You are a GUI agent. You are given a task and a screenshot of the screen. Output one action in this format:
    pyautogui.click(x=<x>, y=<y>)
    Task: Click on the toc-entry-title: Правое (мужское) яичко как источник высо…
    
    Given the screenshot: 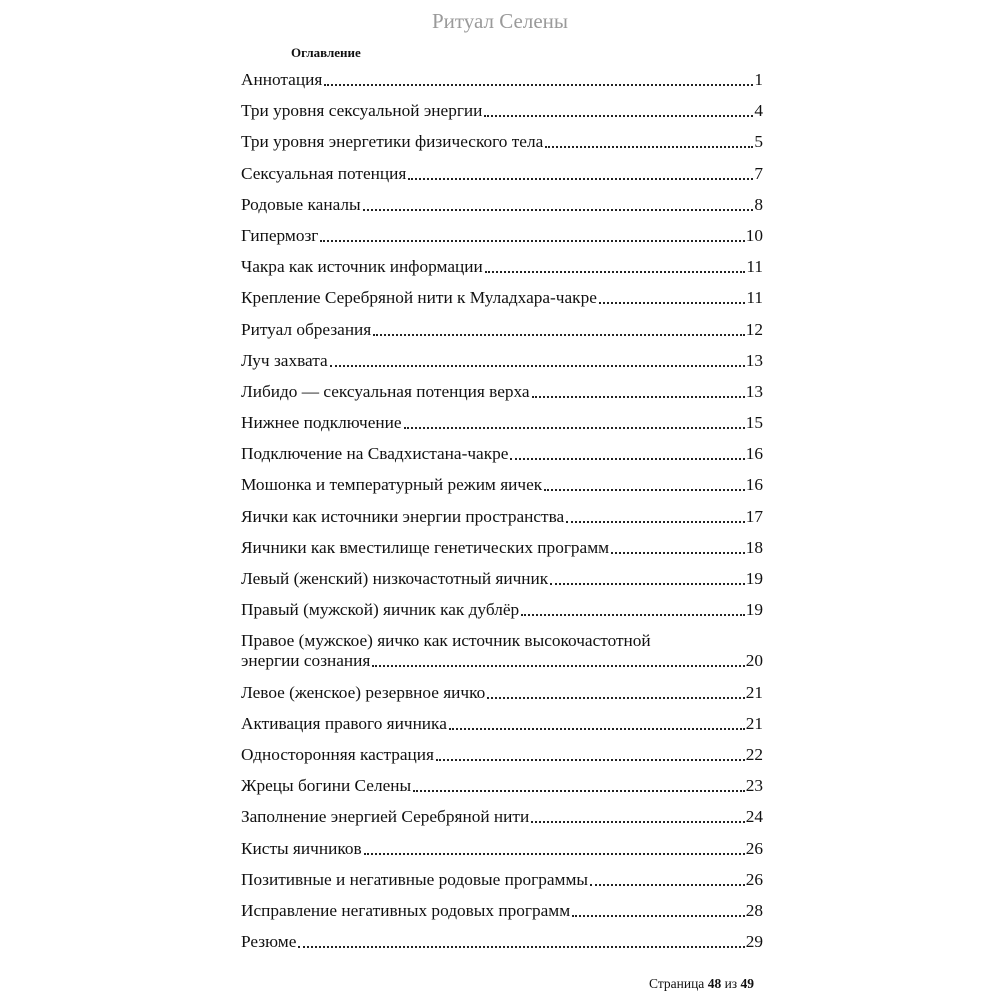 What is the action you would take?
    pyautogui.click(x=446, y=641)
    